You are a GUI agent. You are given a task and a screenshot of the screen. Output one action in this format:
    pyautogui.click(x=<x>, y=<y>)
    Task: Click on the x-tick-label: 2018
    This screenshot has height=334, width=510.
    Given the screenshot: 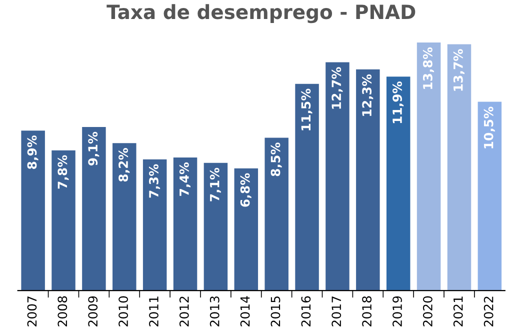 What is the action you would take?
    pyautogui.click(x=367, y=311)
    